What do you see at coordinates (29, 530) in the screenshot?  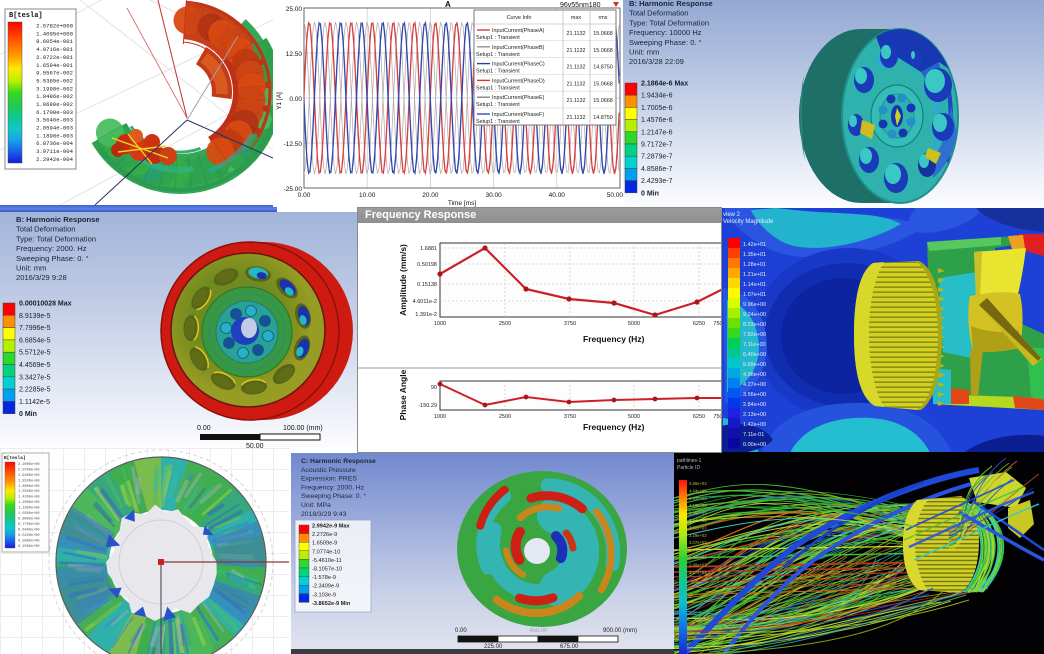 I see `svg-text: 0.6400e+00` at bounding box center [29, 530].